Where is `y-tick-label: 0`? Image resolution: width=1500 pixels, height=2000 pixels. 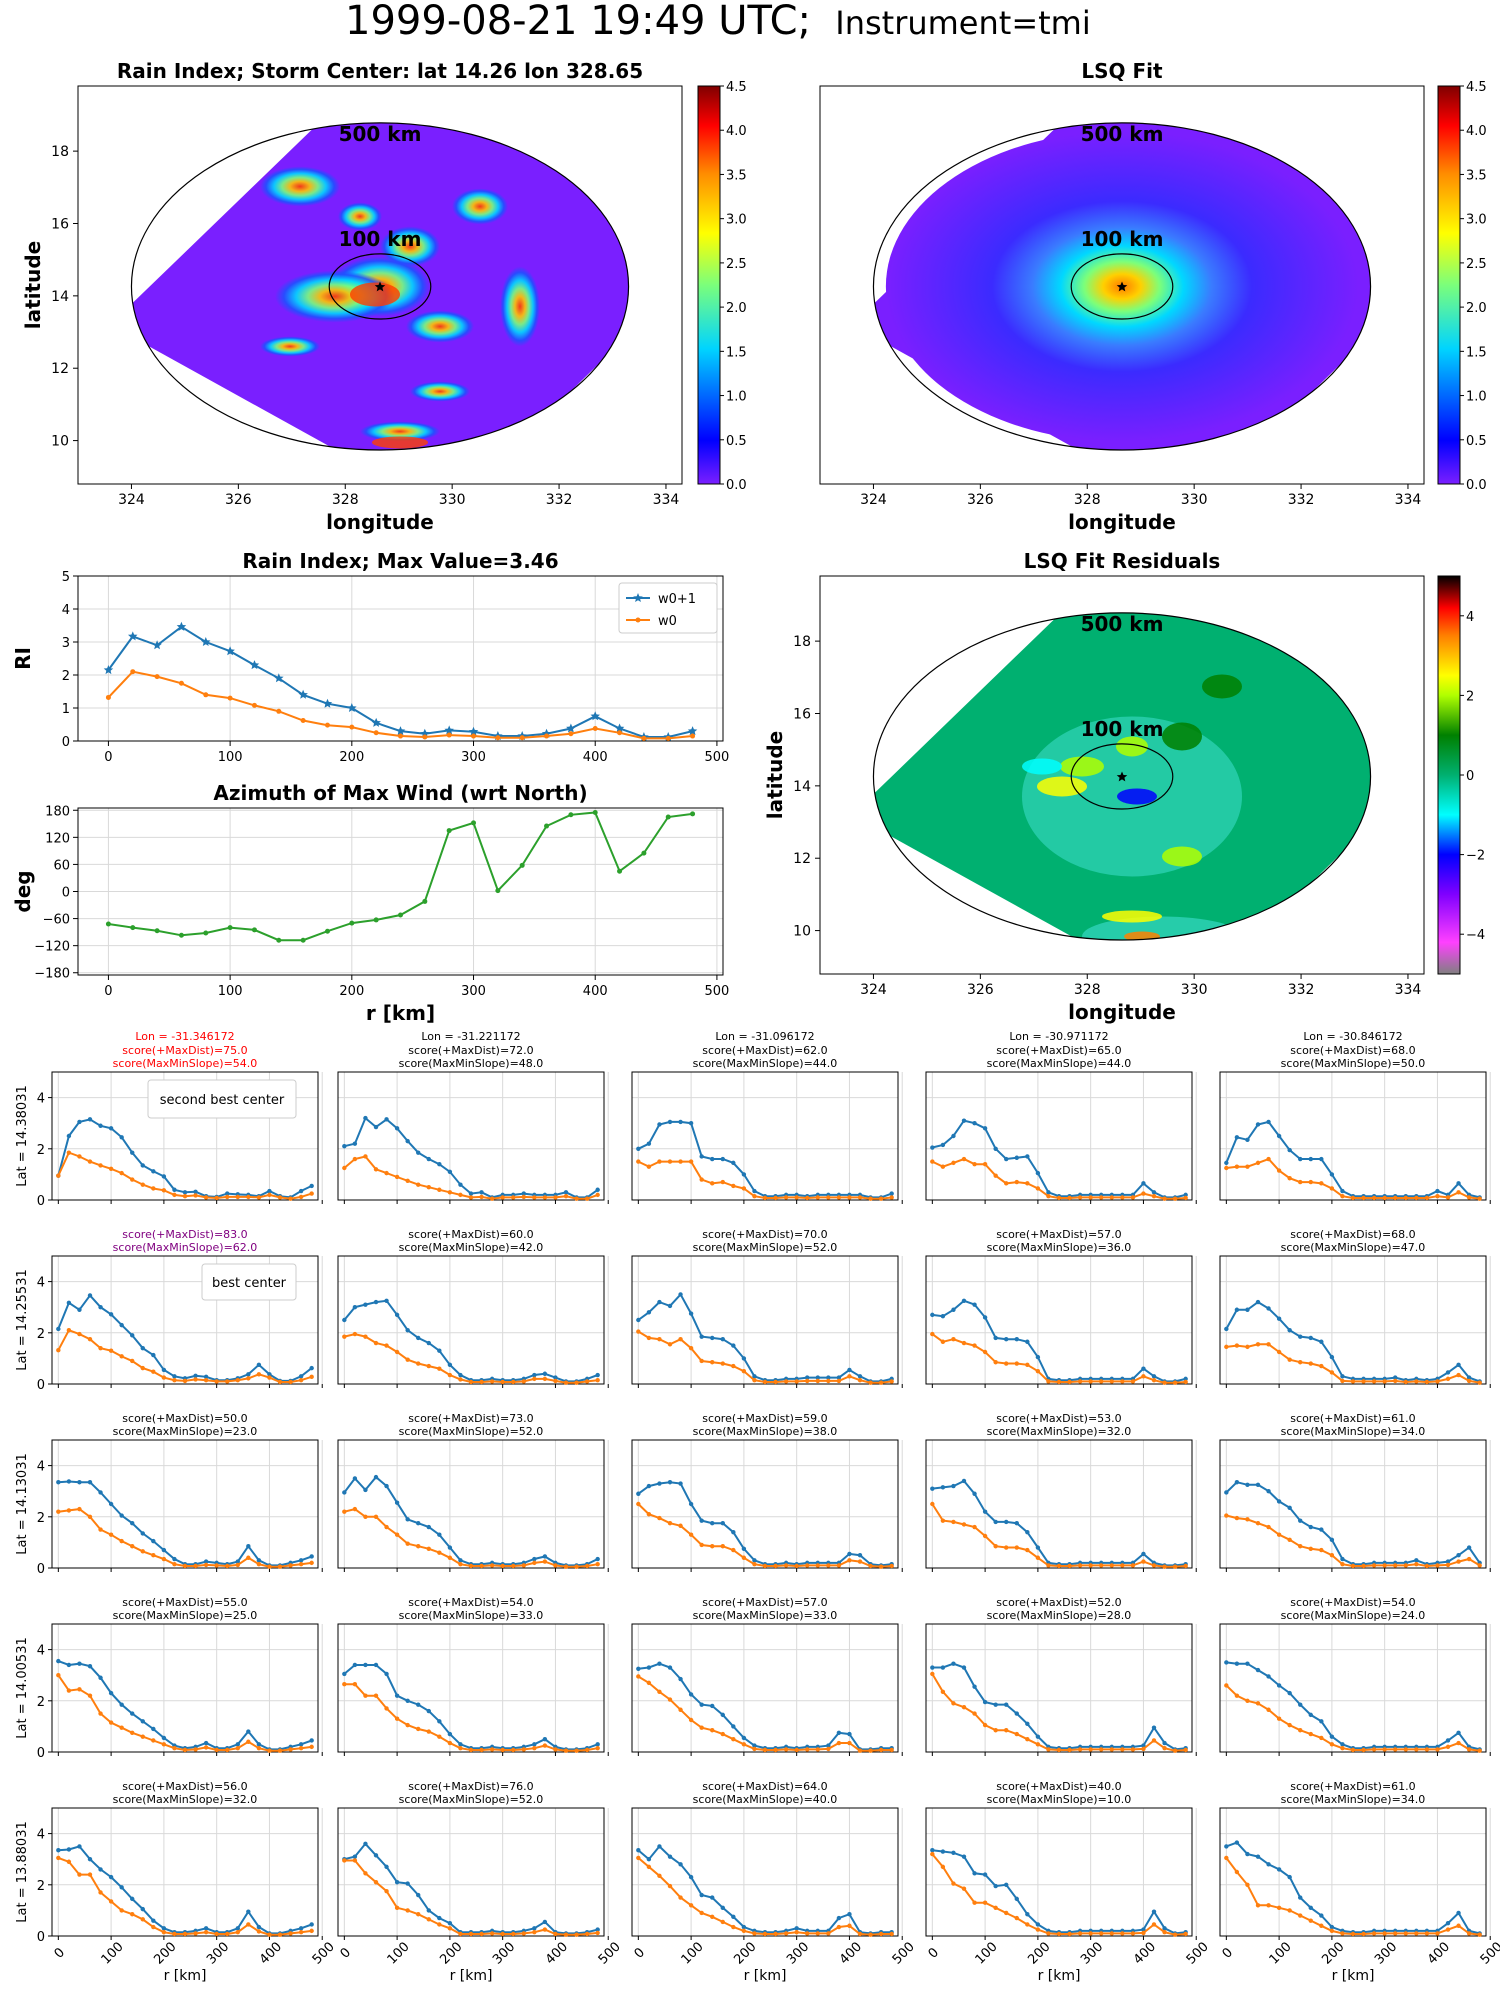 y-tick-label: 0 is located at coordinates (41, 1569).